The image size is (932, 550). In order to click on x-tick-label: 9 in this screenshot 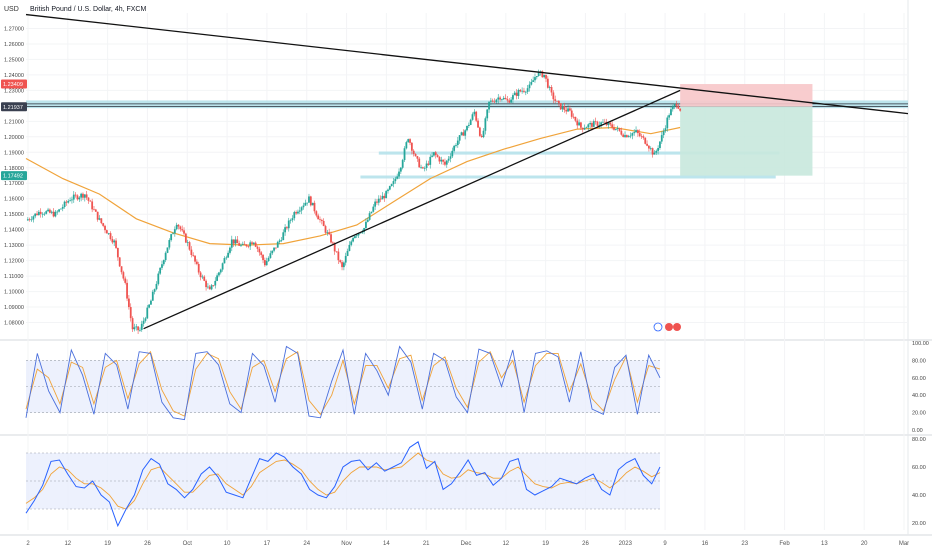, I will do `click(665, 544)`.